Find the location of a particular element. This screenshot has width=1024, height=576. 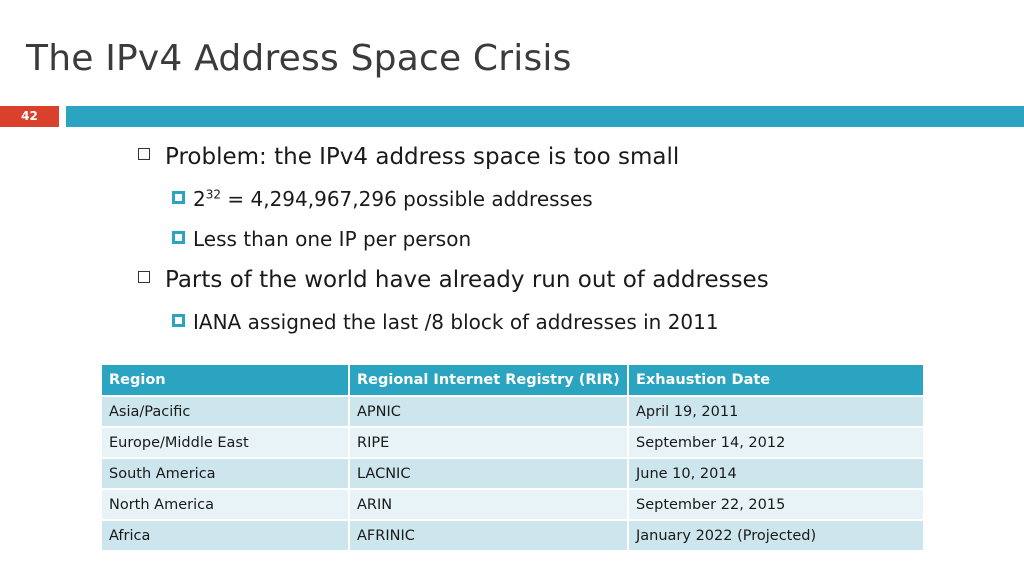

cell-region: North America is located at coordinates (226, 505).